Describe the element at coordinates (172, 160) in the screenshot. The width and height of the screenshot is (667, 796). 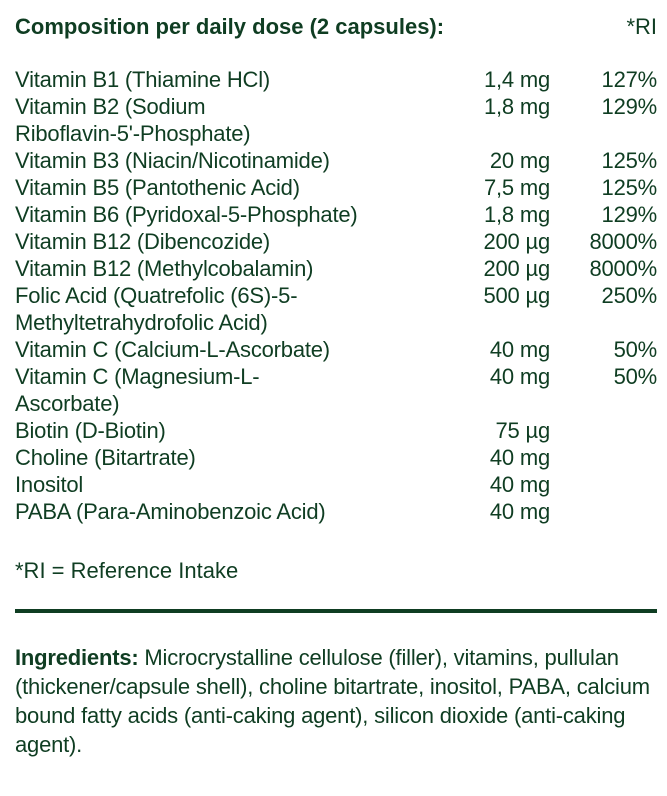
I see `nutrient-name: Vitamin B3 (Niacin/Nicotinamide)` at that location.